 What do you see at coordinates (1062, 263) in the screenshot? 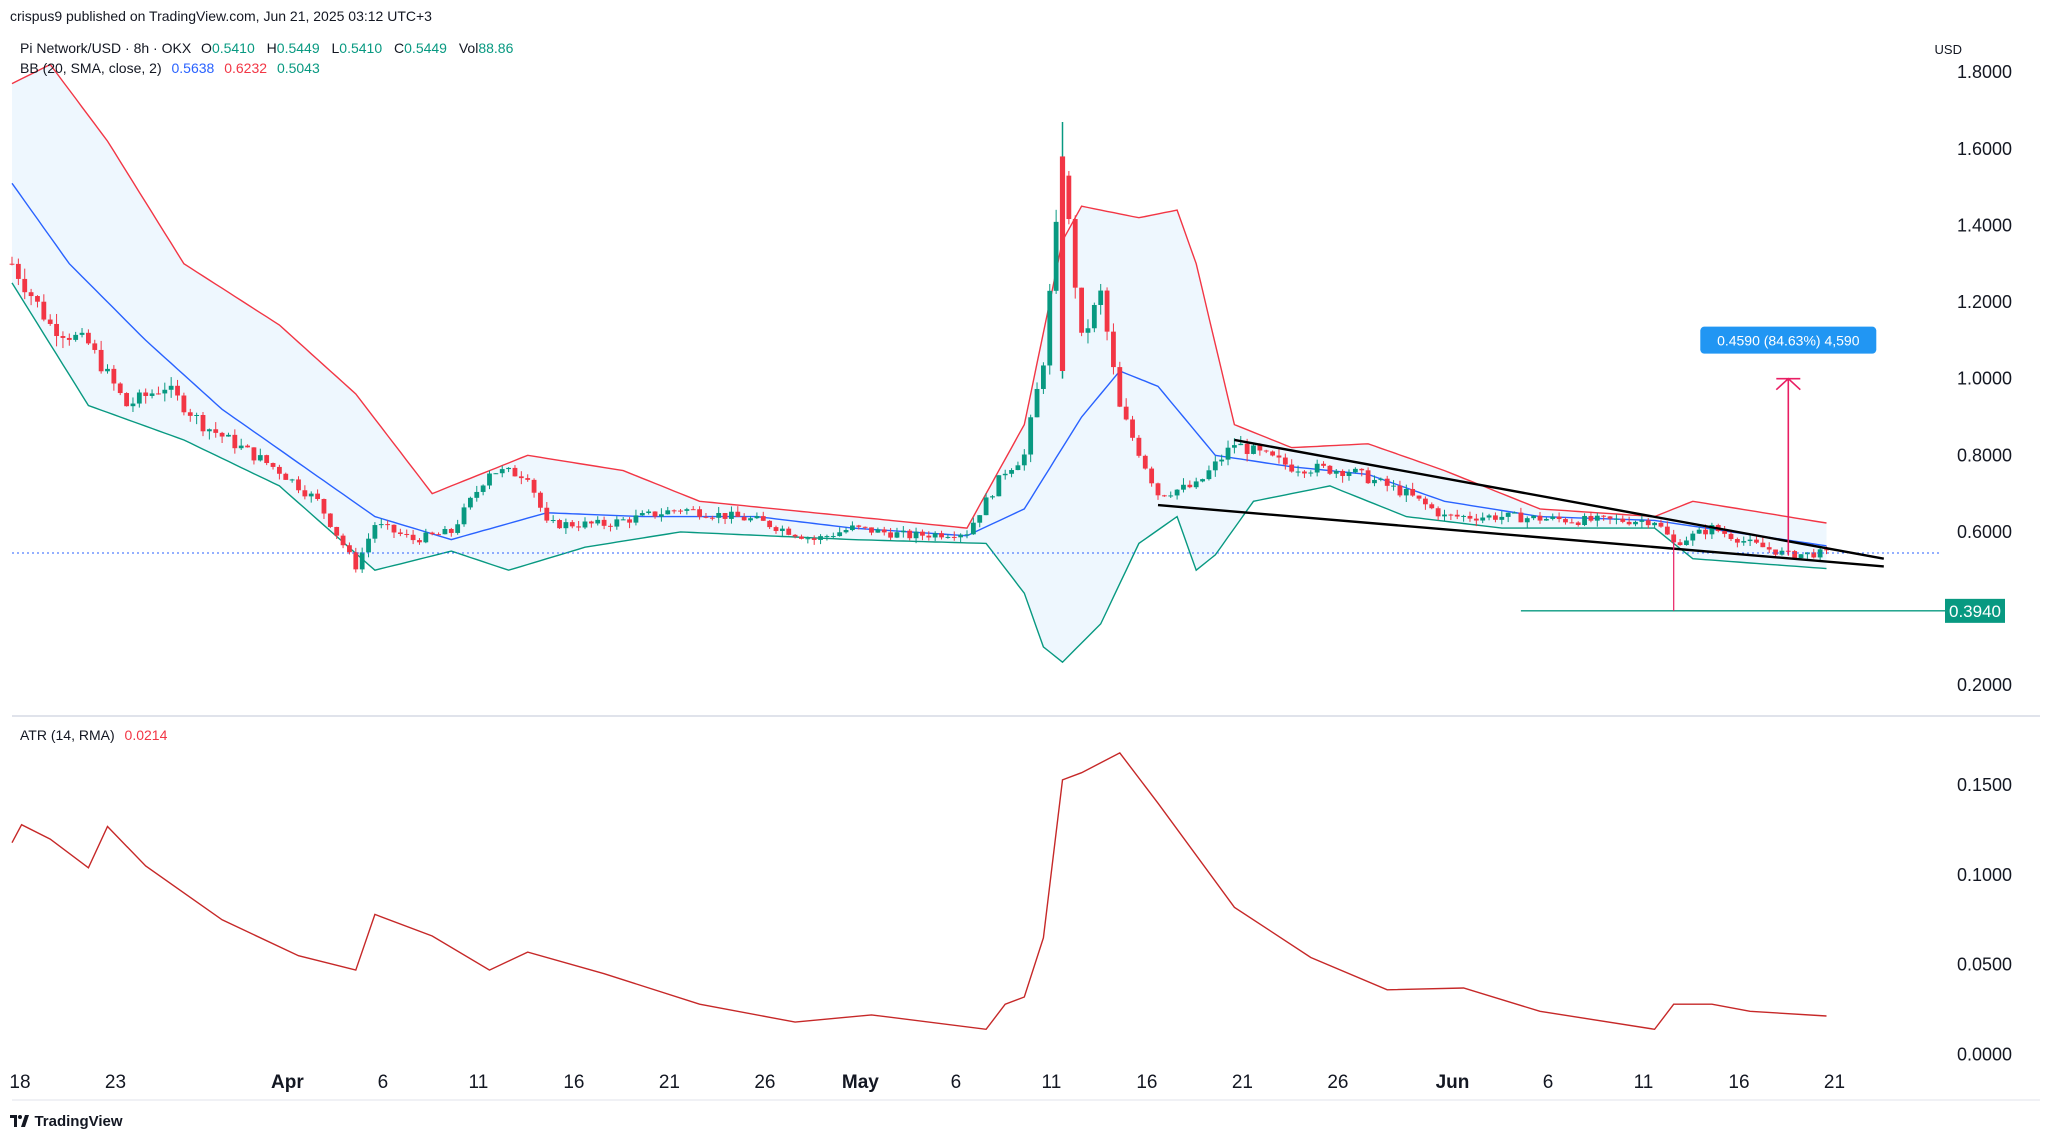
I see `spike-body` at bounding box center [1062, 263].